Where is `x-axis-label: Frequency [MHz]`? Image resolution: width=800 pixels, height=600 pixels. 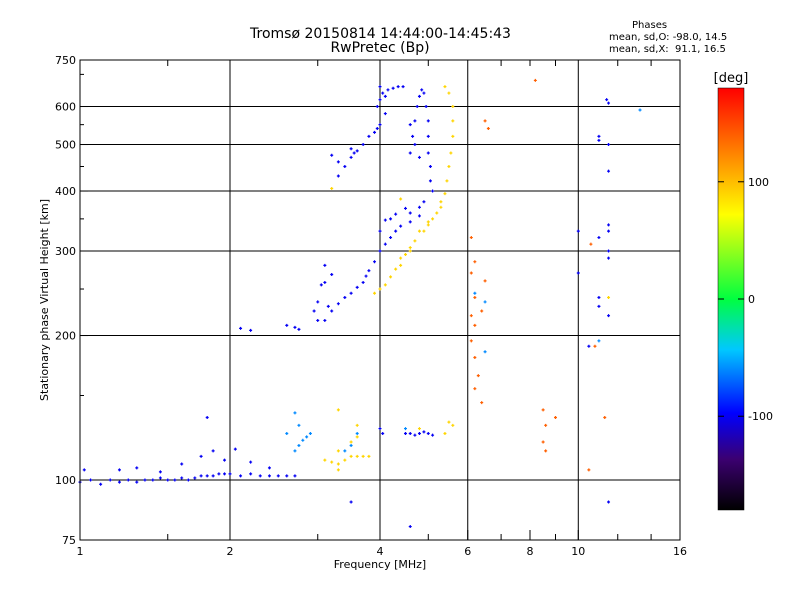 x-axis-label: Frequency [MHz] is located at coordinates (380, 564).